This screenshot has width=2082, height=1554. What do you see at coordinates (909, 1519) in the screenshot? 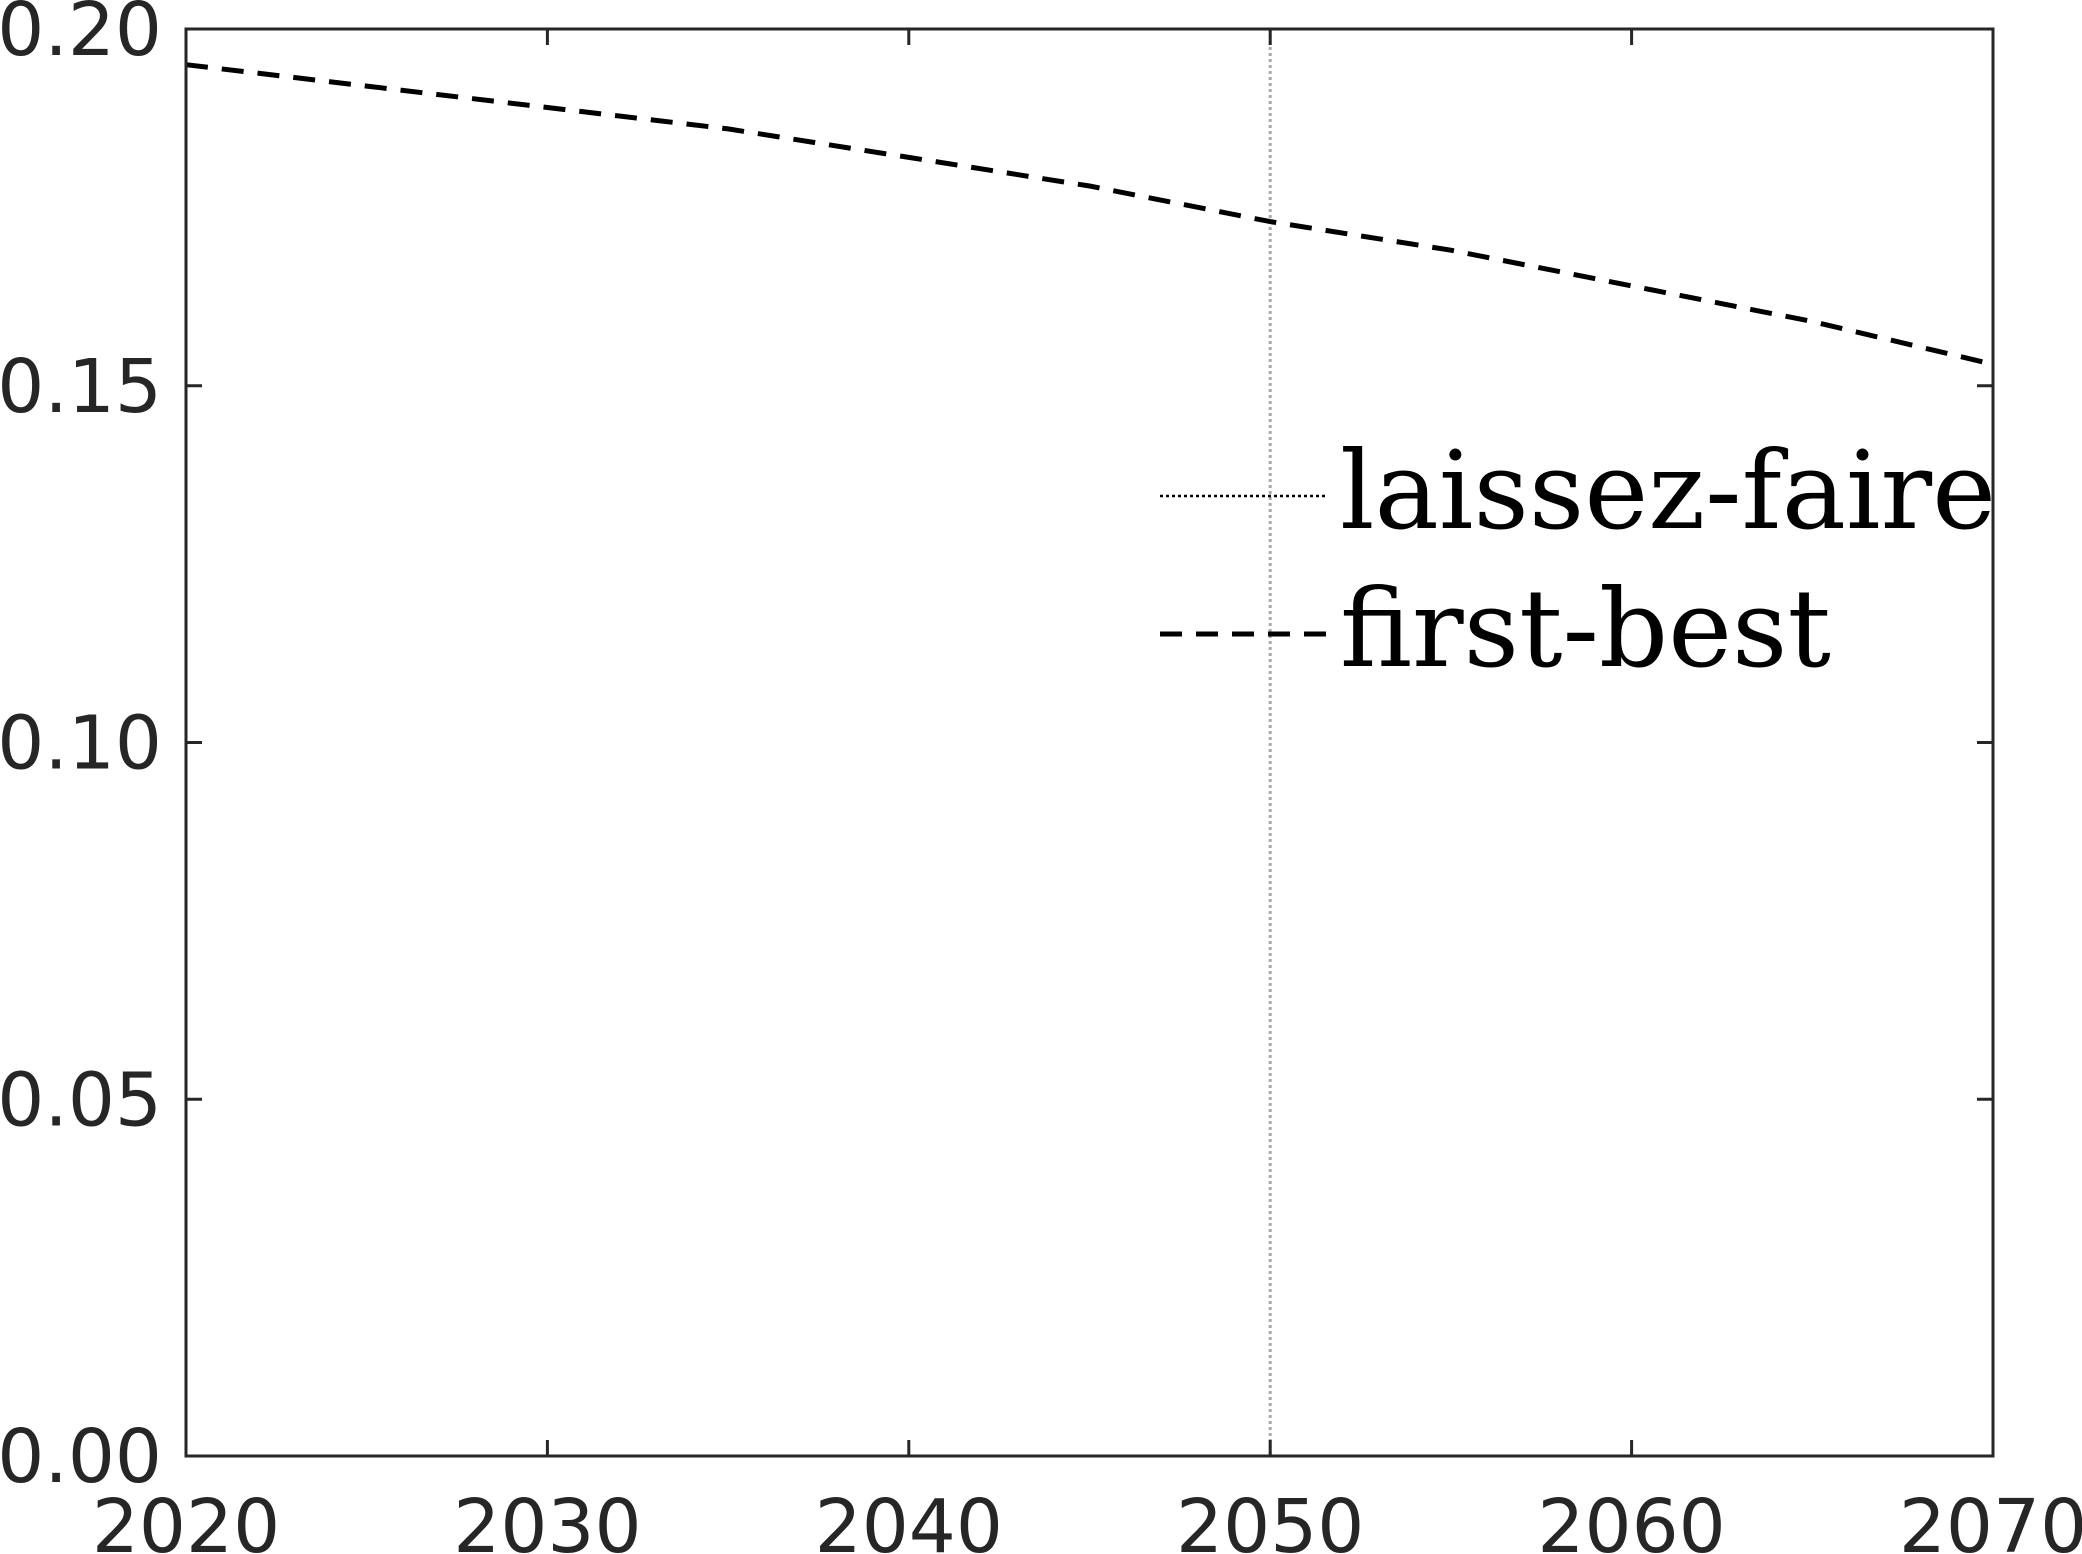
I see `x-tick-label-2040: 2040` at bounding box center [909, 1519].